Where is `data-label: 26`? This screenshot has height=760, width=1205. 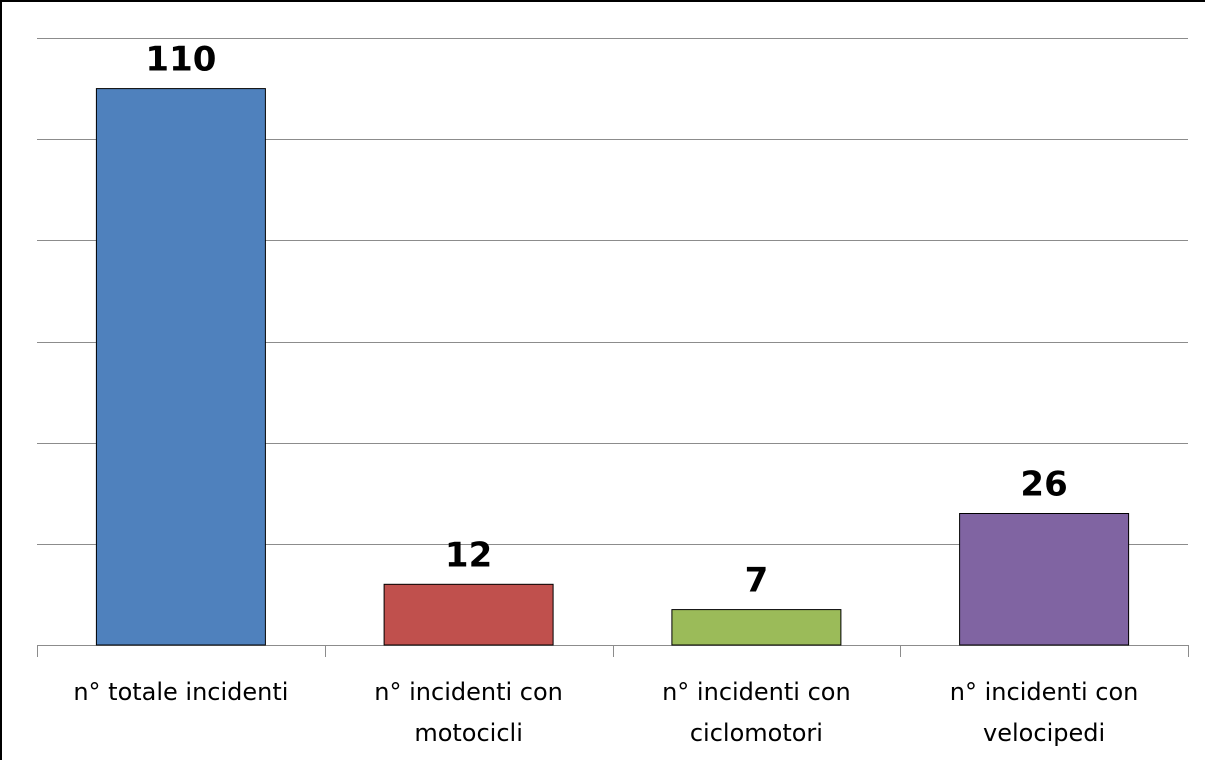
data-label: 26 is located at coordinates (1043, 485).